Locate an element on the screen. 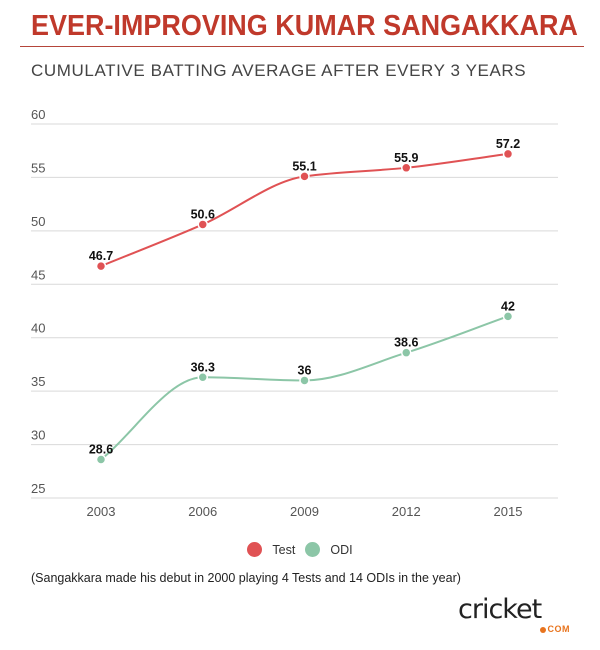 Image resolution: width=600 pixels, height=650 pixels. y-tick-label: 35 is located at coordinates (38, 381).